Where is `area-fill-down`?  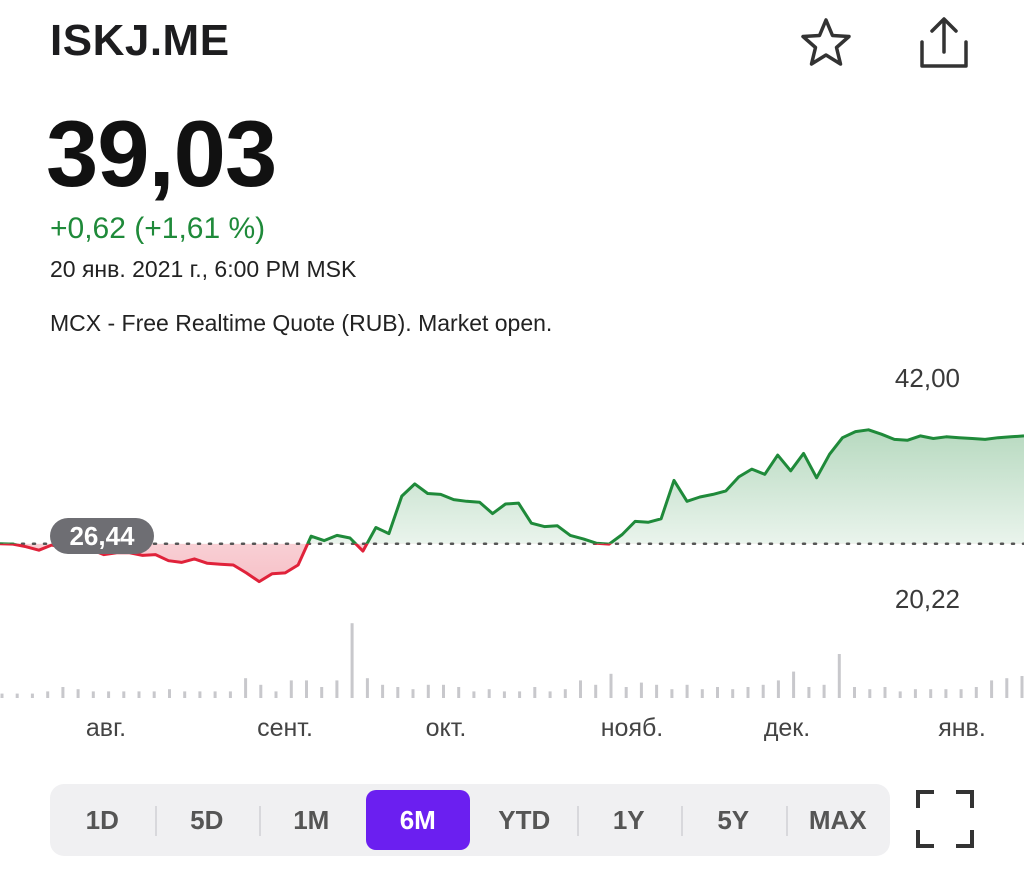
area-fill-down is located at coordinates (305, 562).